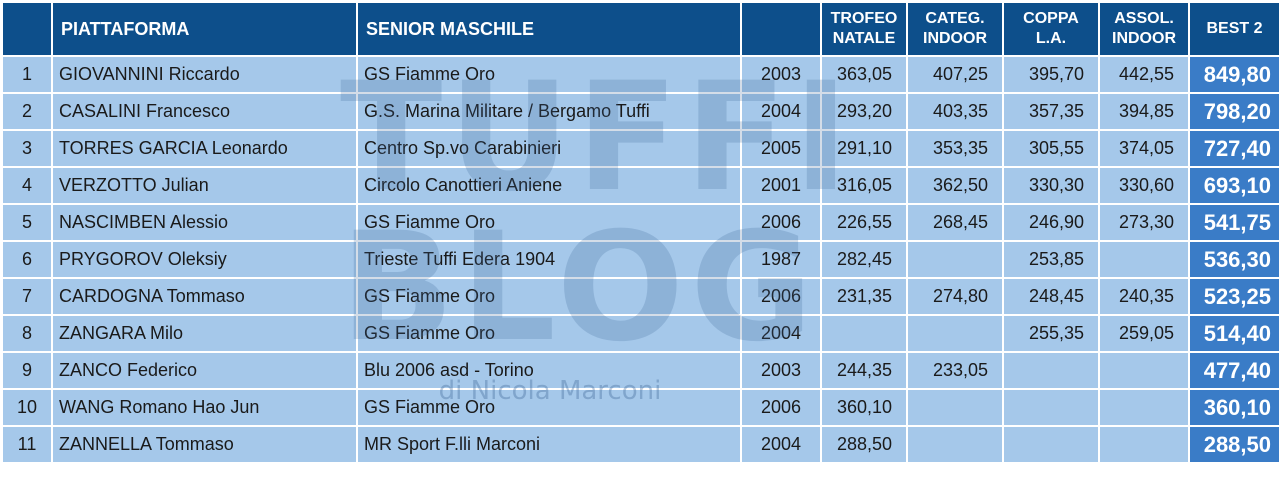  Describe the element at coordinates (204, 29) in the screenshot. I see `header-piattaforma: PIATTAFORMA` at that location.